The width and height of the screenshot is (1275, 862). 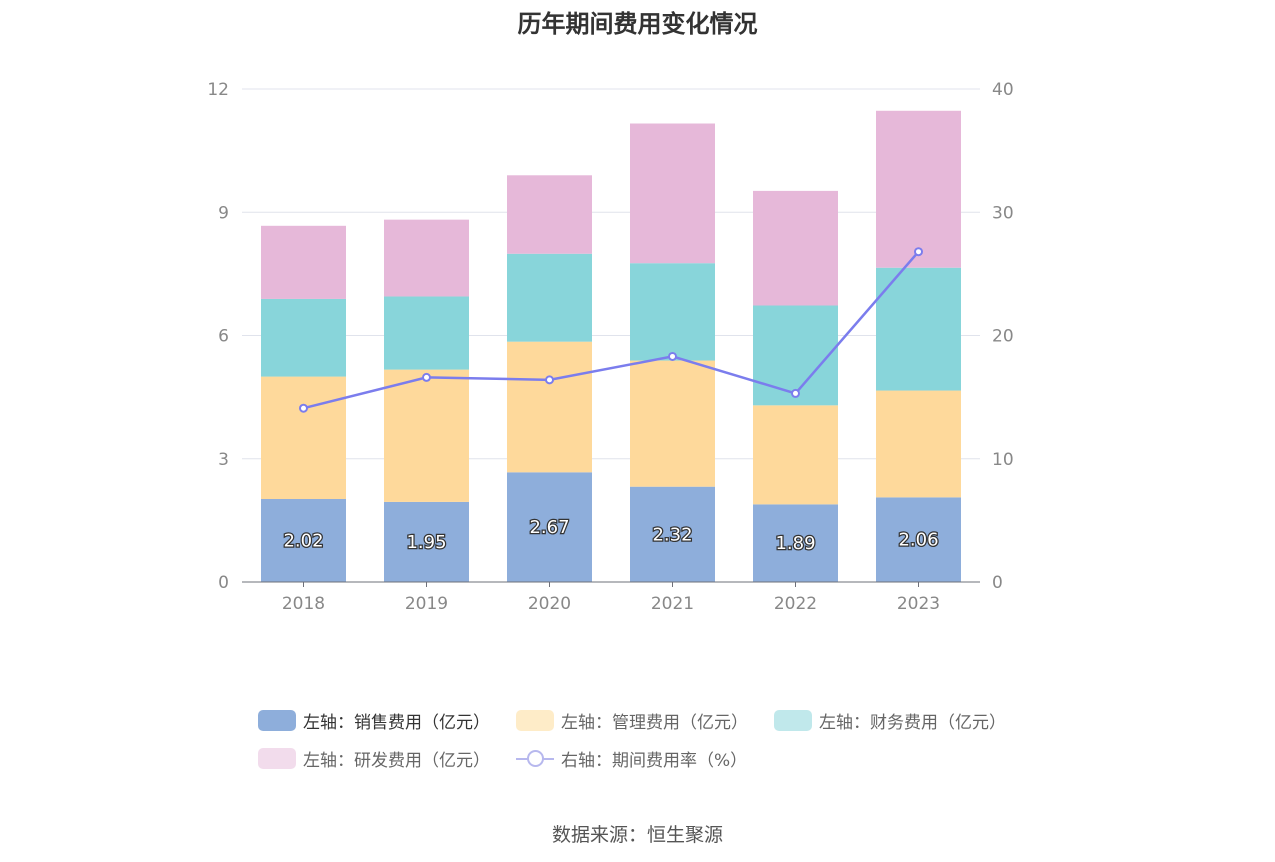 I want to click on y-left-tick-label: 6, so click(x=223, y=337).